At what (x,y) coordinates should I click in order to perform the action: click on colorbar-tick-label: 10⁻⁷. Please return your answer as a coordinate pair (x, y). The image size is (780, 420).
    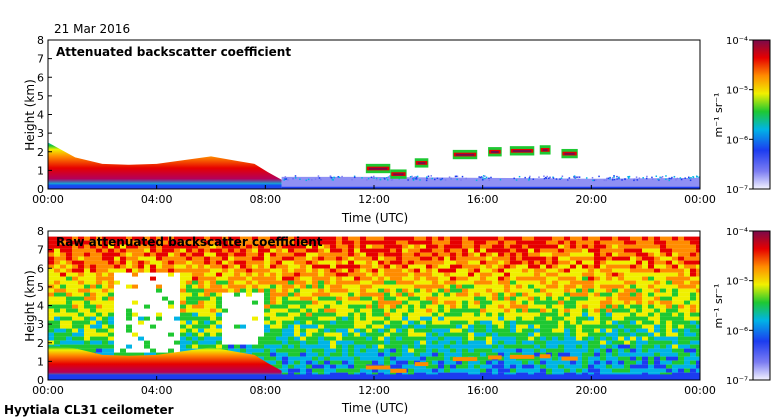
    Looking at the image, I should click on (737, 381).